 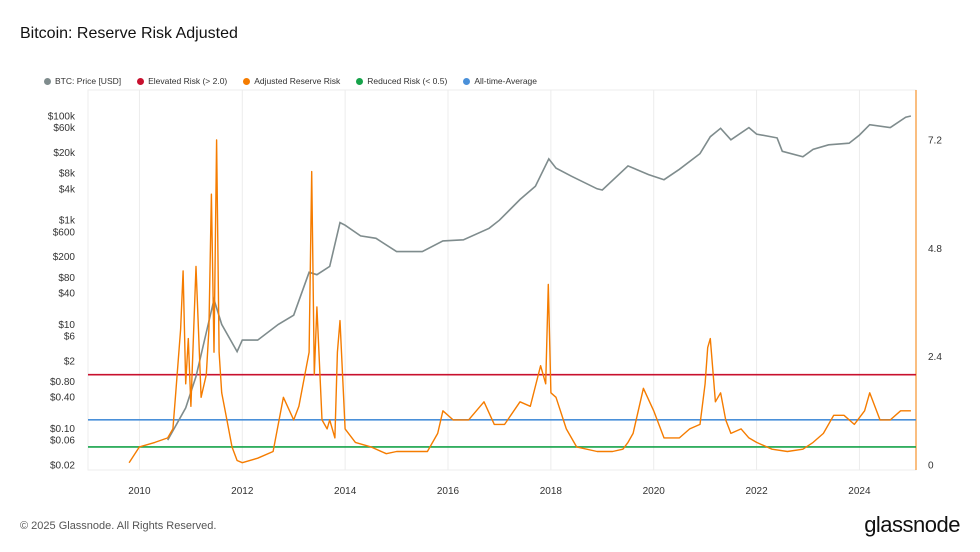 I want to click on y-left-tick-200: $200, so click(x=64, y=257).